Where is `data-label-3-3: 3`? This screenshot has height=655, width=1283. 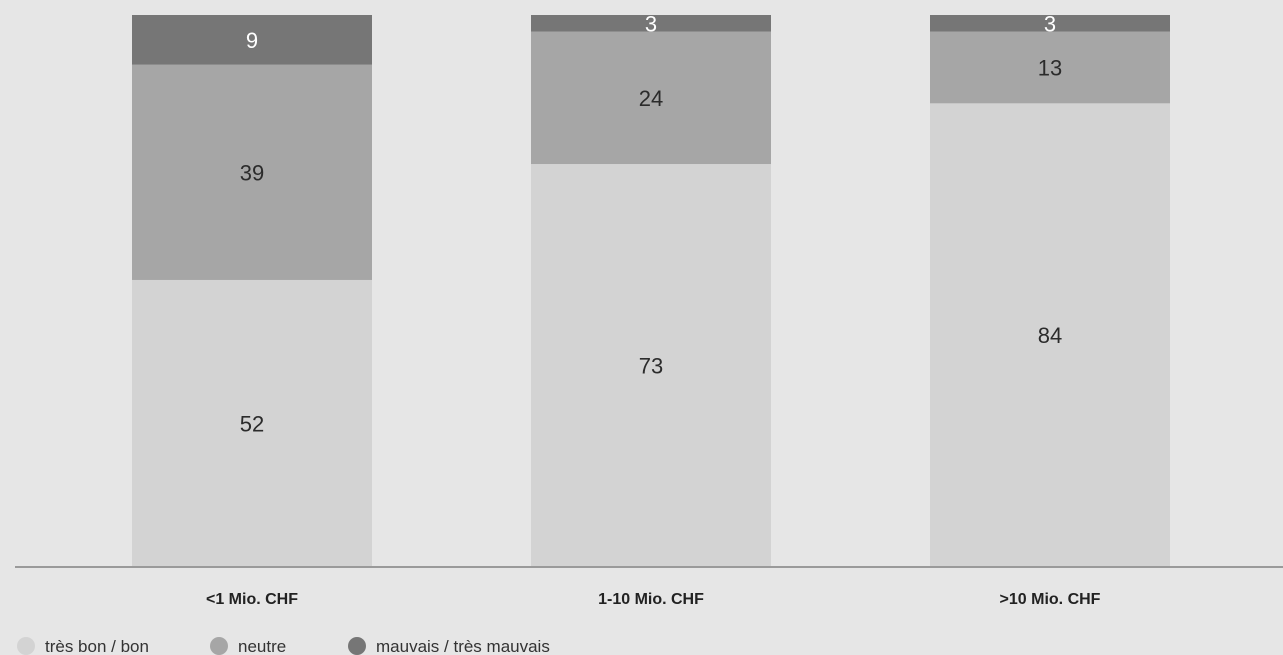
data-label-3-3: 3 is located at coordinates (1050, 23).